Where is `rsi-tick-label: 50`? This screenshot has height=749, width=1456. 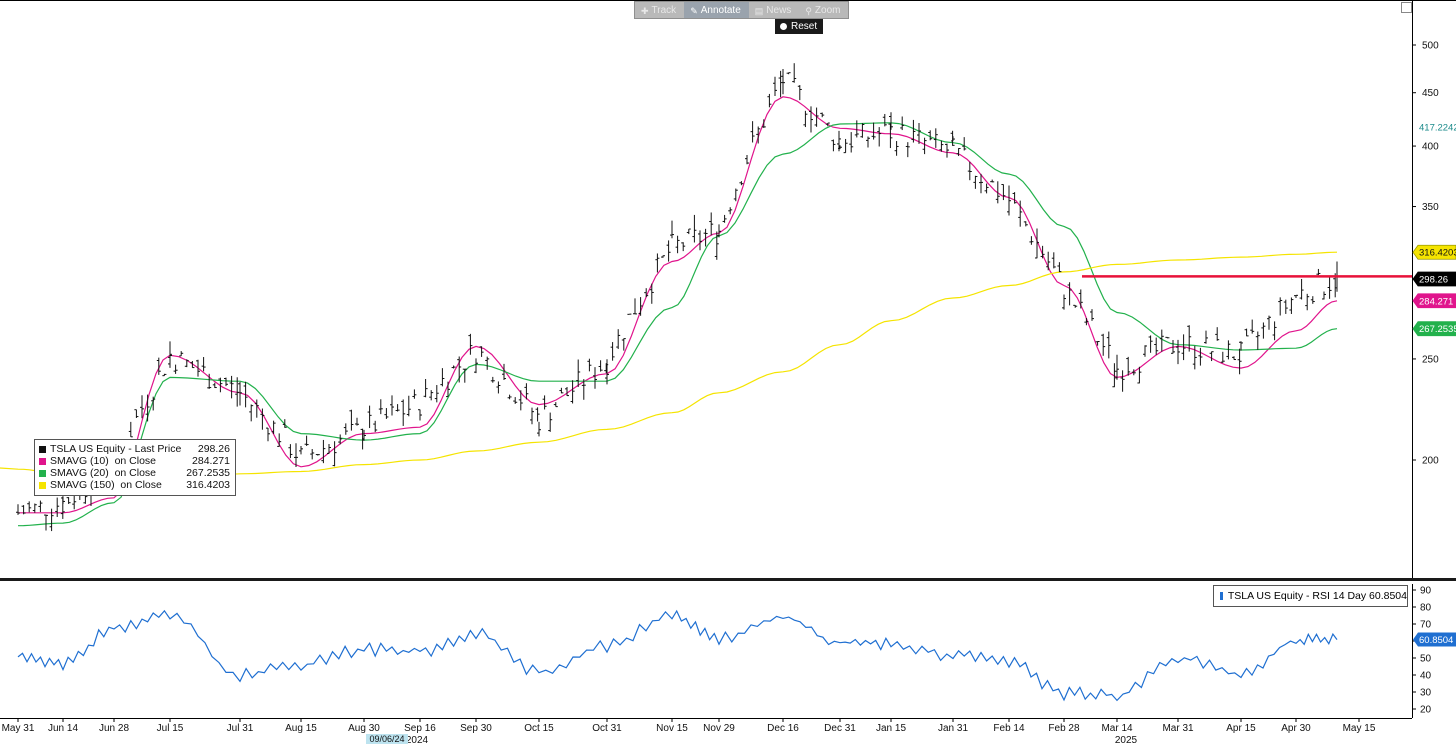
rsi-tick-label: 50 is located at coordinates (1426, 659).